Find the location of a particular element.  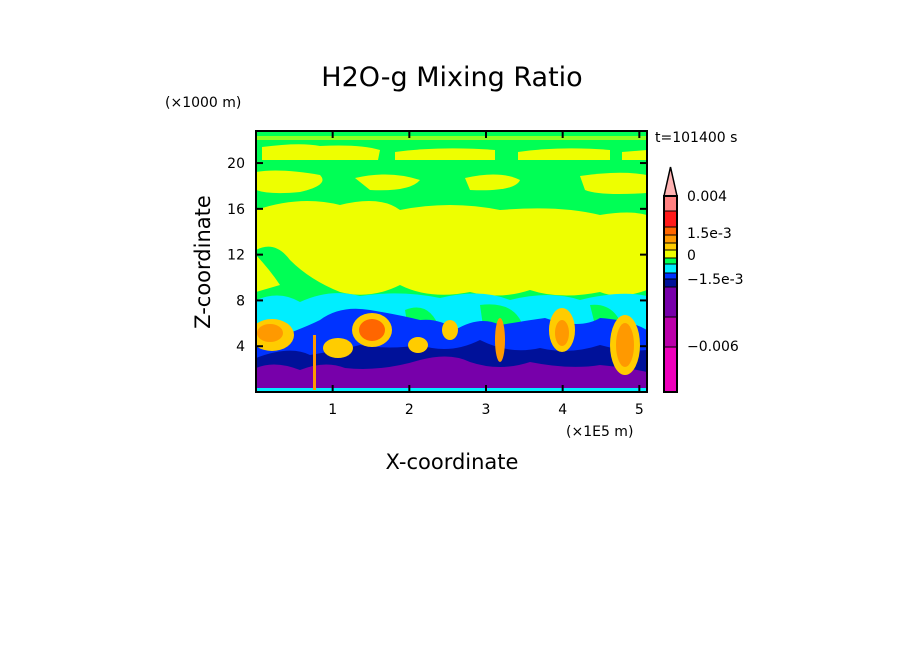

y-tick-label: 20 is located at coordinates (236, 164).